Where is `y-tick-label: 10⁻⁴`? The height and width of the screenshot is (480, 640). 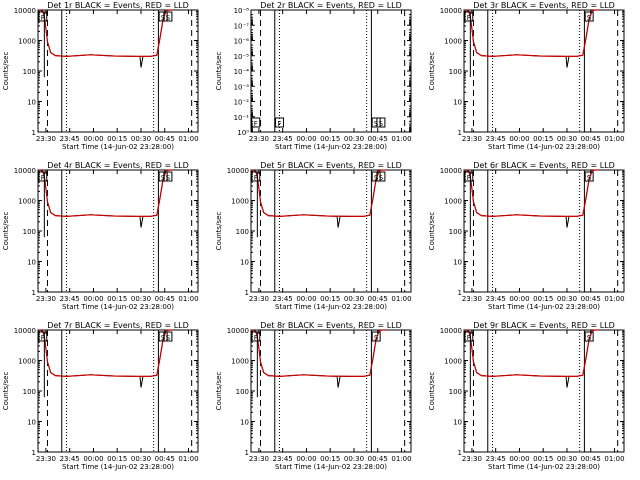
y-tick-label: 10⁻⁴ is located at coordinates (242, 72).